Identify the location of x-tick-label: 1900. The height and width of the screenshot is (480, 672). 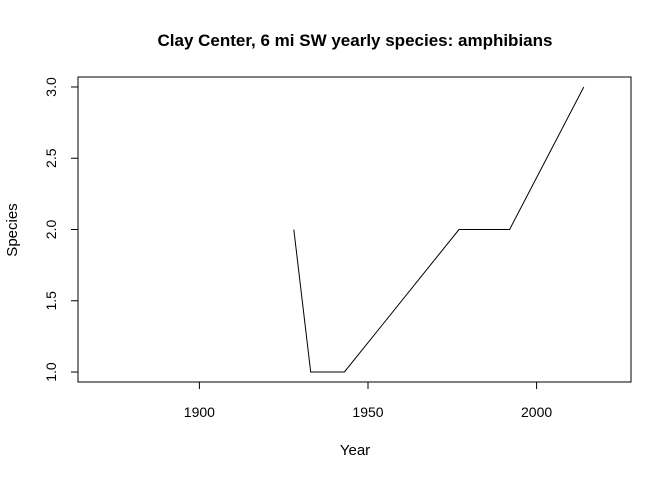
(199, 412).